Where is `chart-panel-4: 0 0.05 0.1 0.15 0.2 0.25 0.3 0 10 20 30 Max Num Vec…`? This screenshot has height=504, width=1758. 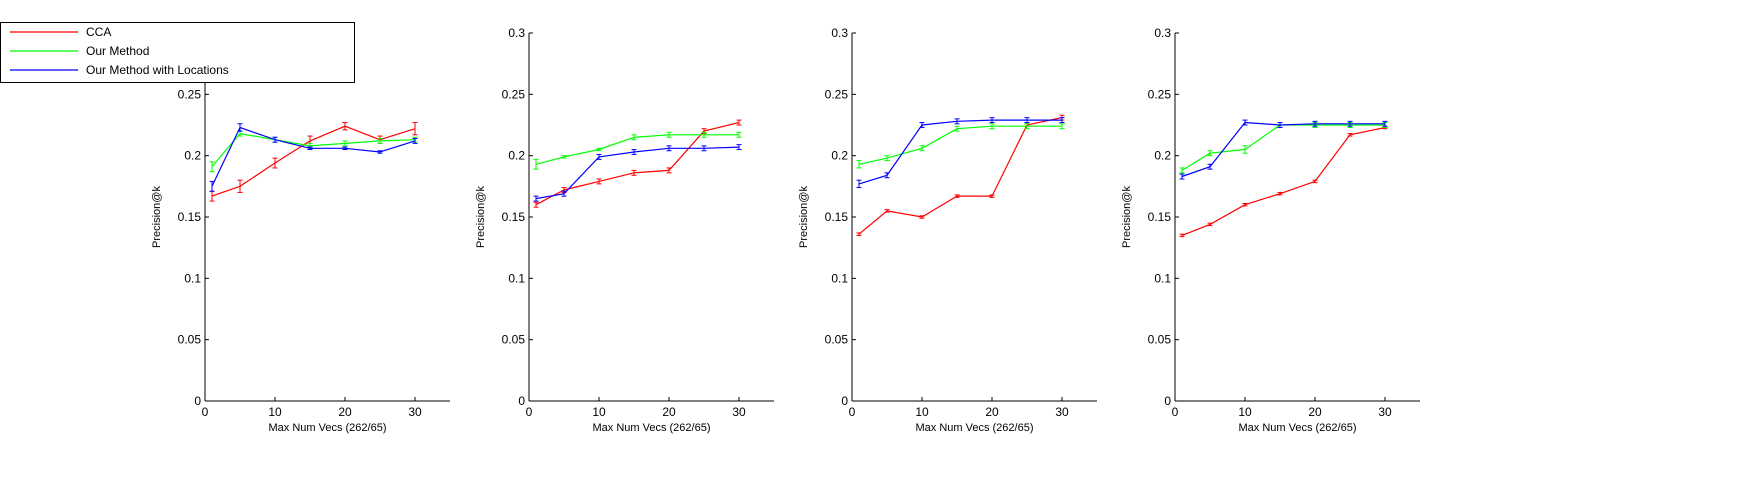 chart-panel-4: 0 0.05 0.1 0.15 0.2 0.25 0.3 0 10 20 30 Max Num Vec… is located at coordinates (1270, 230).